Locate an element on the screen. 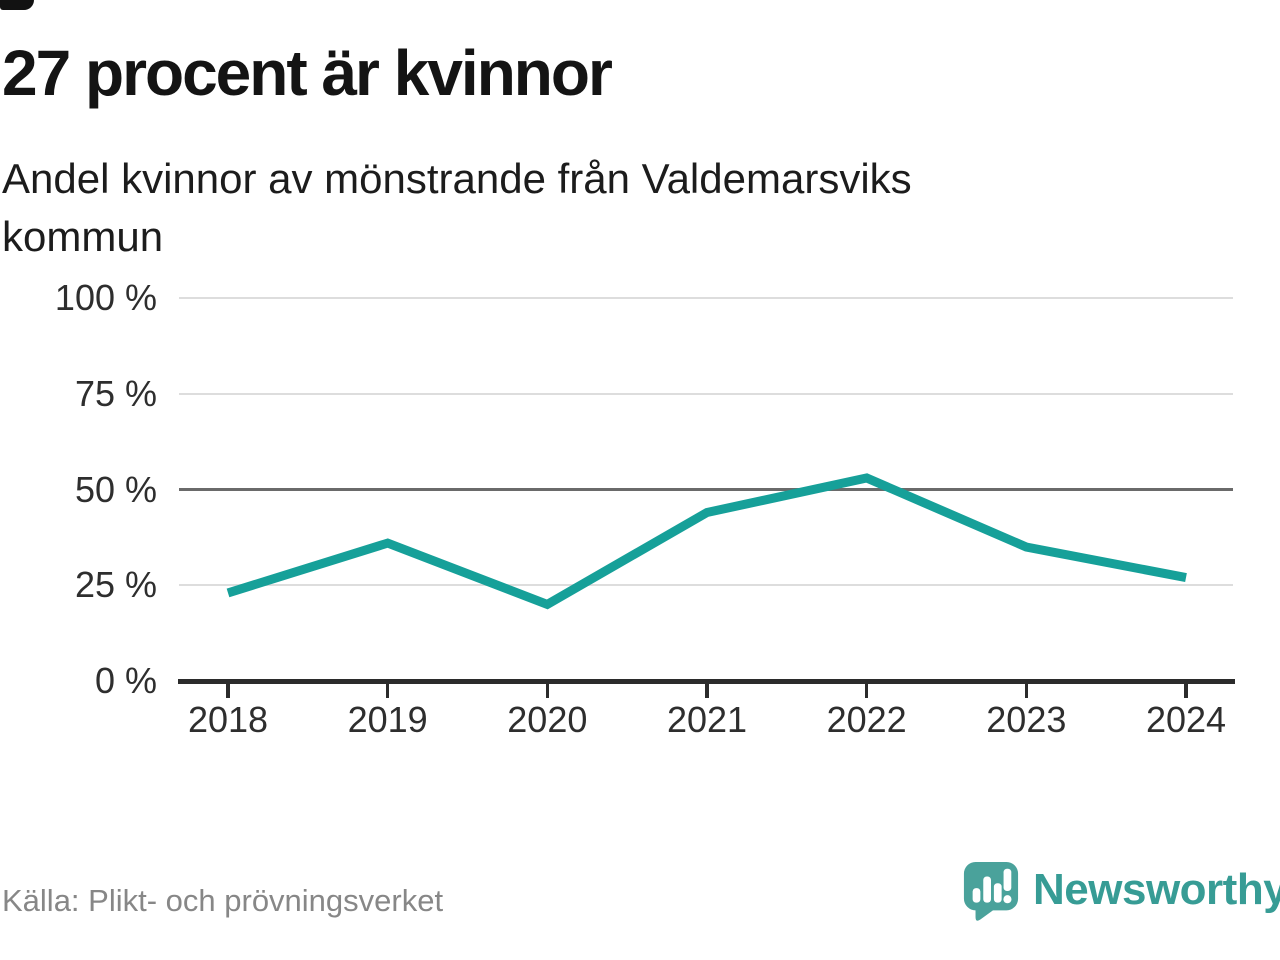  logo-bar-tall is located at coordinates (987, 889).